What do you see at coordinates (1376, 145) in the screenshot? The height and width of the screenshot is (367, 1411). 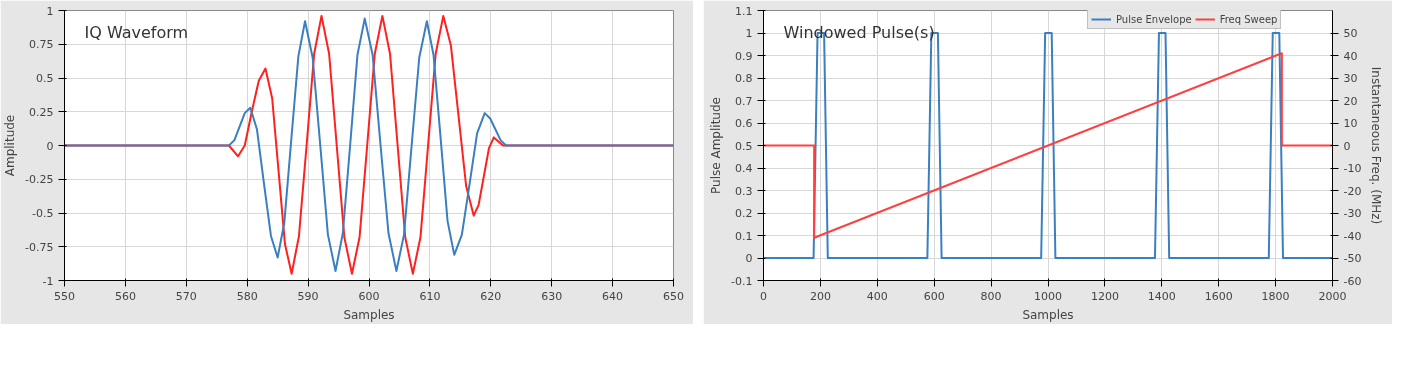 I see `y2-axis-title: Instantaneous Freq. (MHz)` at bounding box center [1376, 145].